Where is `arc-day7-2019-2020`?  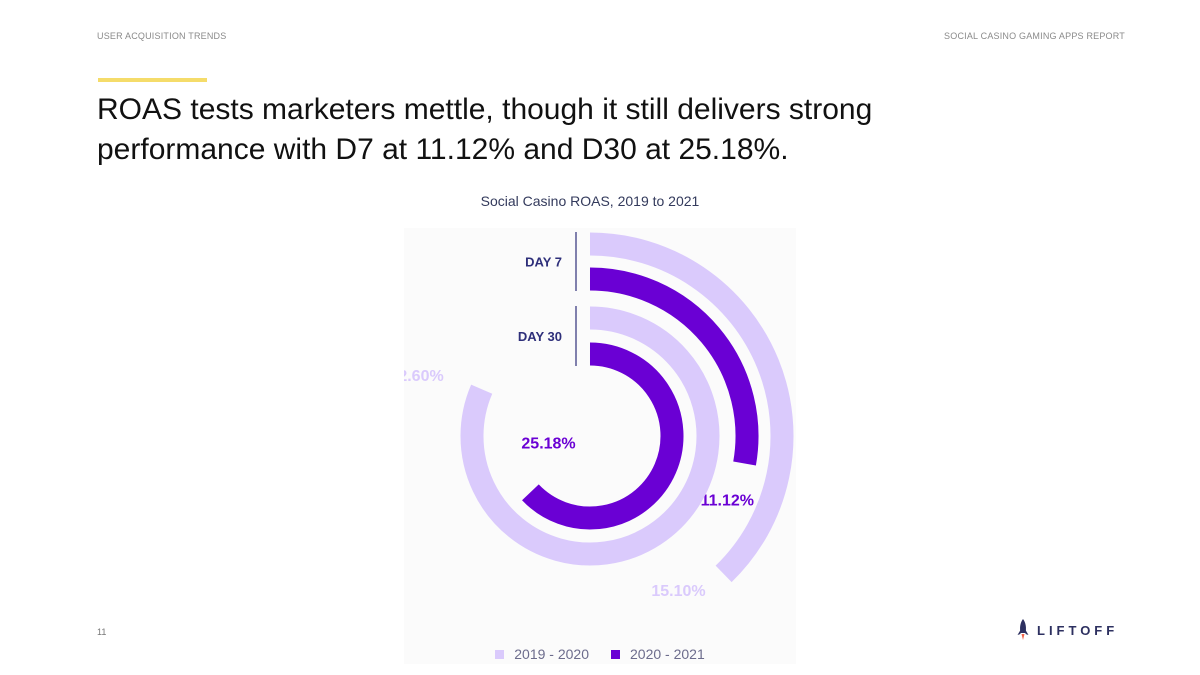
arc-day7-2019-2020 is located at coordinates (691, 407).